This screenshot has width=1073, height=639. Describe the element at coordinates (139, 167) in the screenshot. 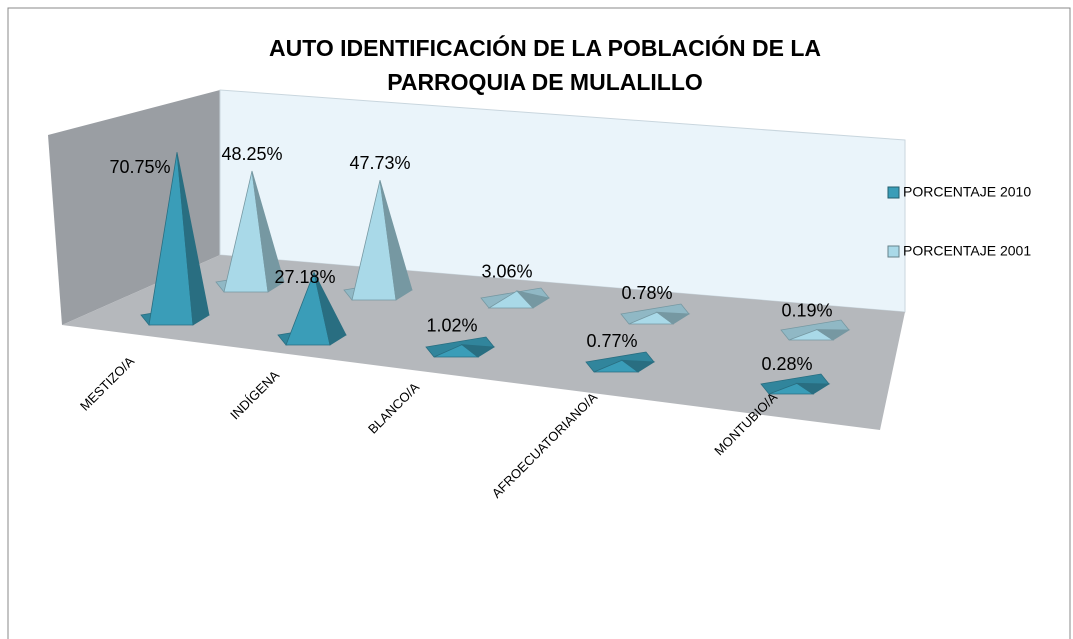

I see `value-label: 70.75%` at that location.